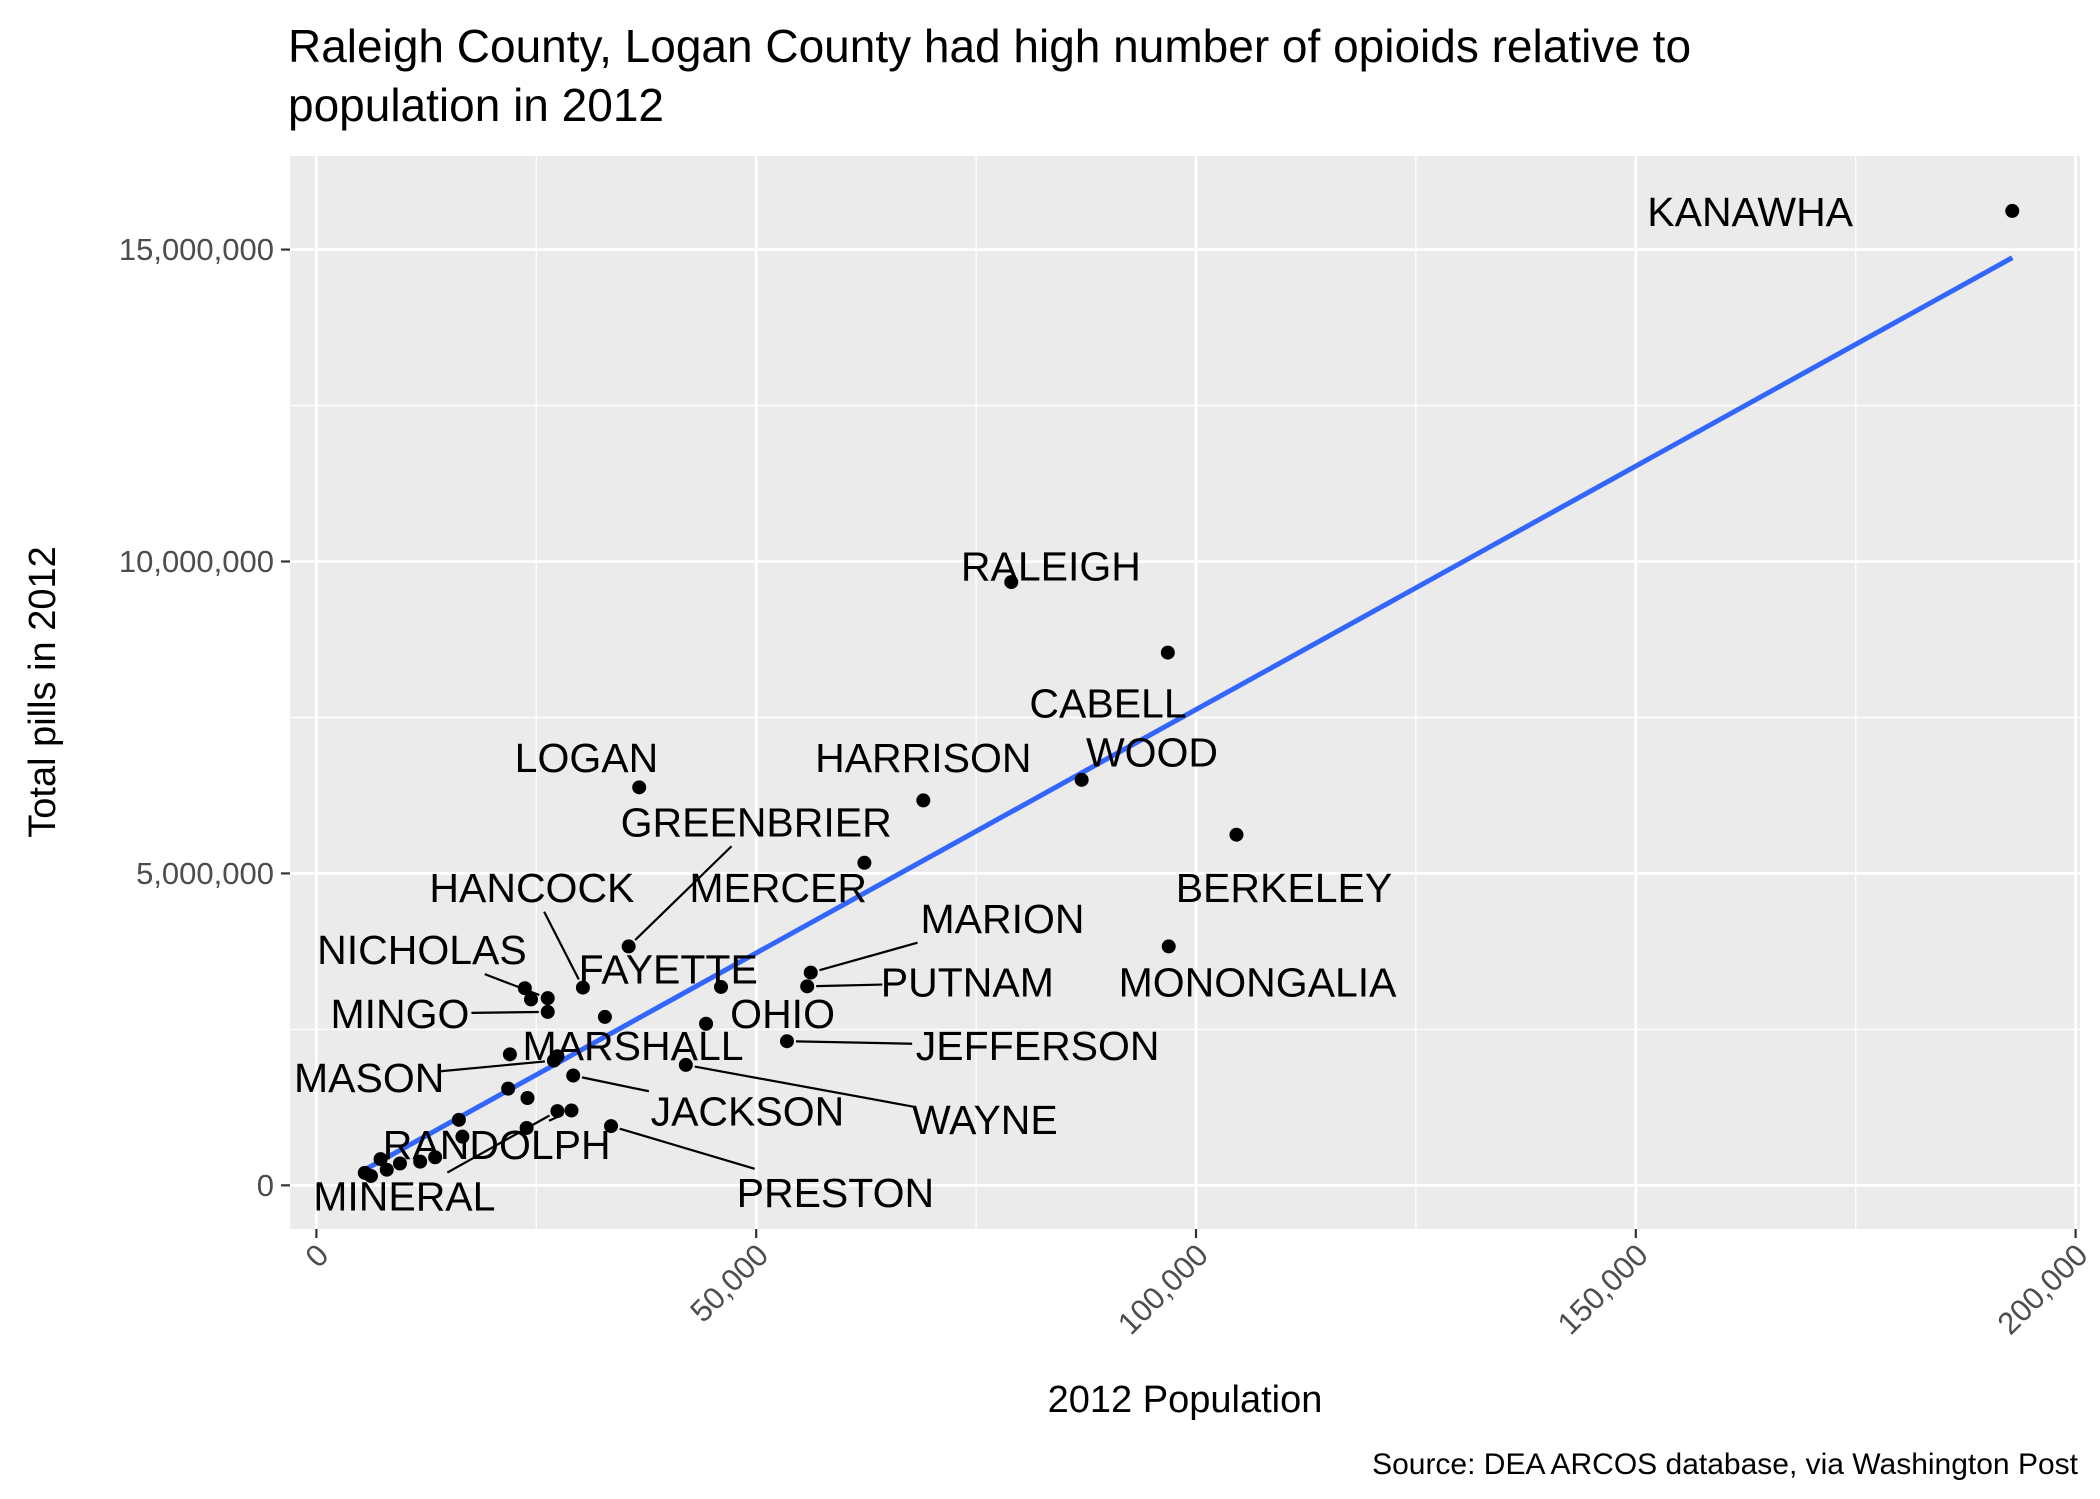  What do you see at coordinates (531, 888) in the screenshot?
I see `point-label-hancock: HANCOCK` at bounding box center [531, 888].